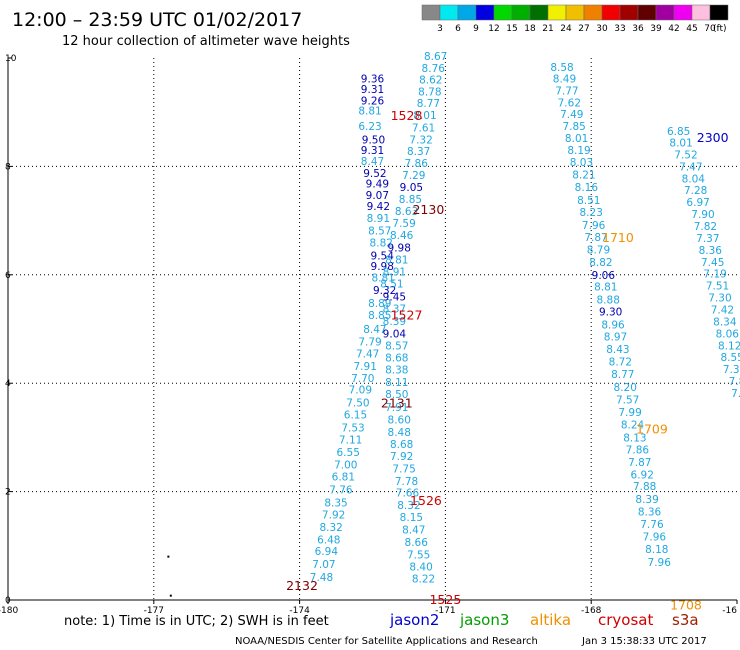 Image resolution: width=740 pixels, height=650 pixels. Describe the element at coordinates (695, 191) in the screenshot. I see `swh-value-label: 7.28` at that location.